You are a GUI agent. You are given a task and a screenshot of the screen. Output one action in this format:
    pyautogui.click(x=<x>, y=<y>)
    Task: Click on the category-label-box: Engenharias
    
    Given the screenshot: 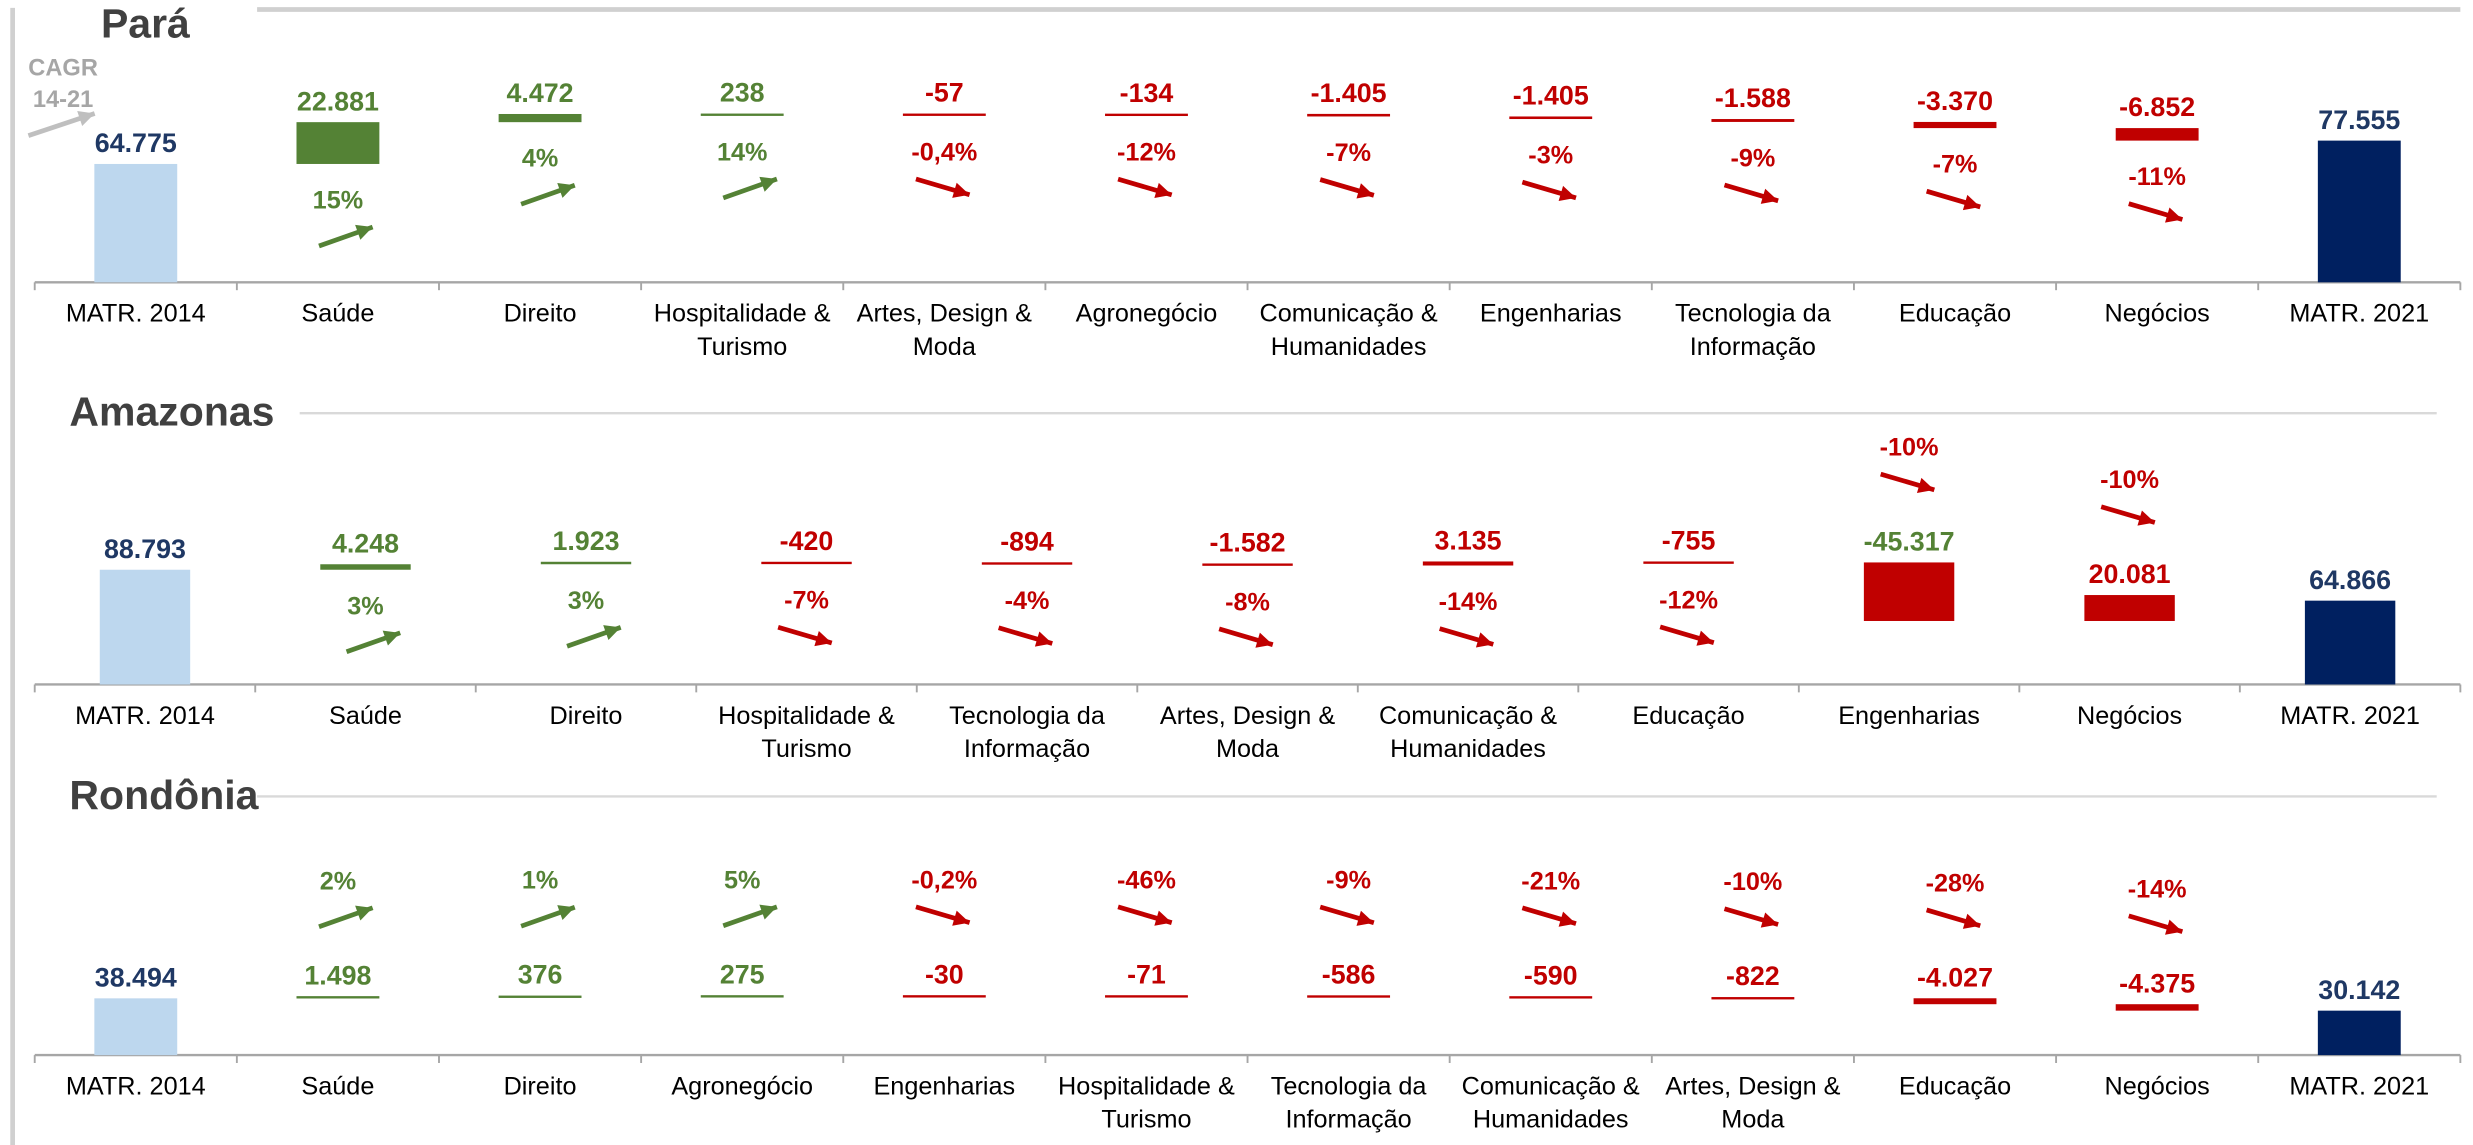 What is the action you would take?
    pyautogui.click(x=1909, y=716)
    